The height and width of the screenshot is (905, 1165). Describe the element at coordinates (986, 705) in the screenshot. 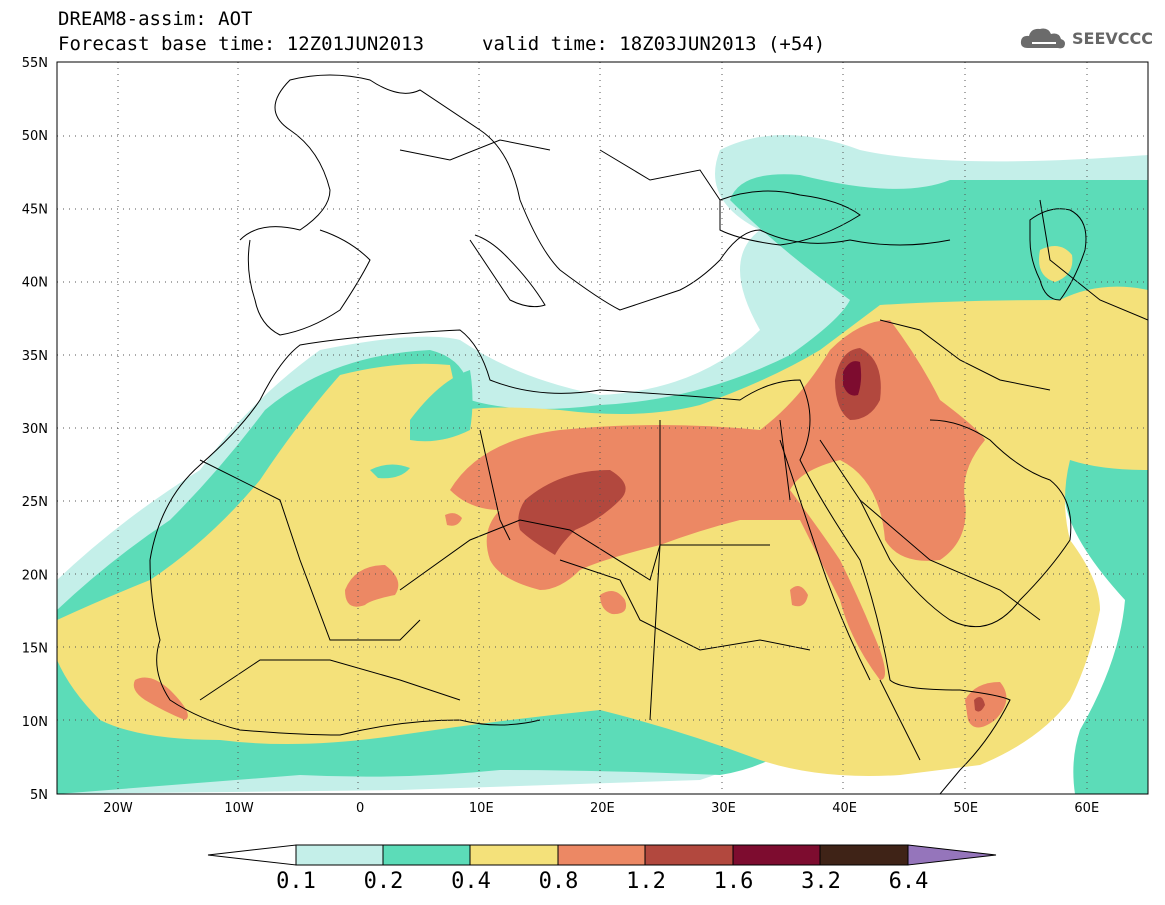

I see `aot-patch-0.8-somalia` at that location.